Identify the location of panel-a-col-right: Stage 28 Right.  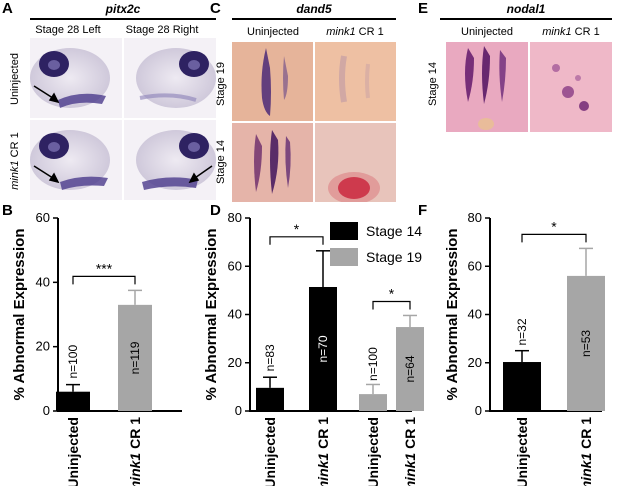
(162, 30).